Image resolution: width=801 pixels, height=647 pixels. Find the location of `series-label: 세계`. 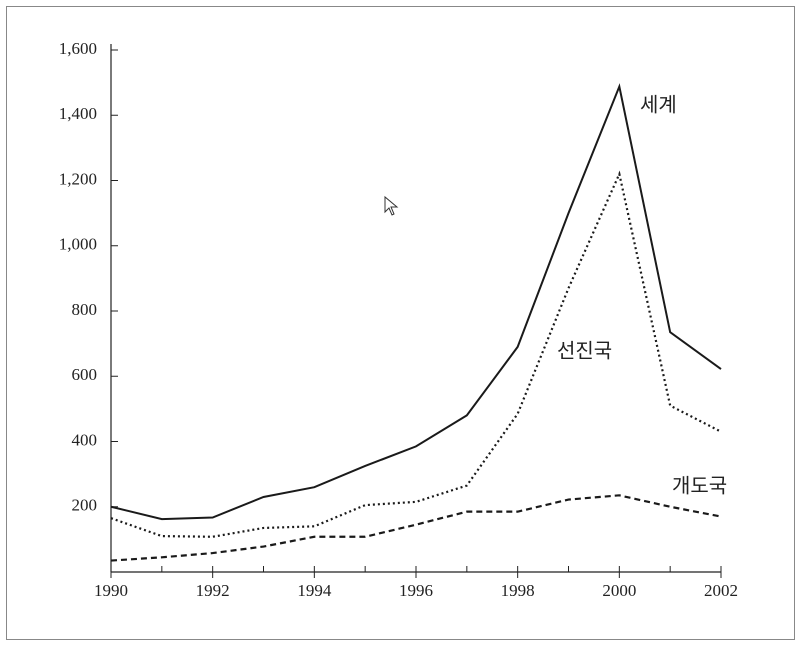

series-label: 세계 is located at coordinates (658, 105).